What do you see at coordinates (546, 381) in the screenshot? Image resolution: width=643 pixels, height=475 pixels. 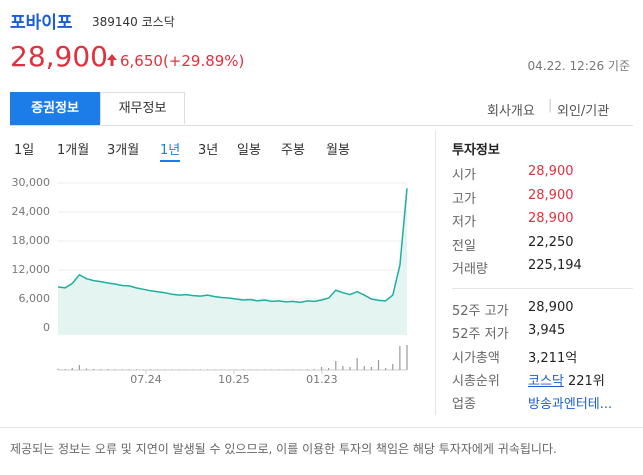 I see `info-link: 코스닥` at bounding box center [546, 381].